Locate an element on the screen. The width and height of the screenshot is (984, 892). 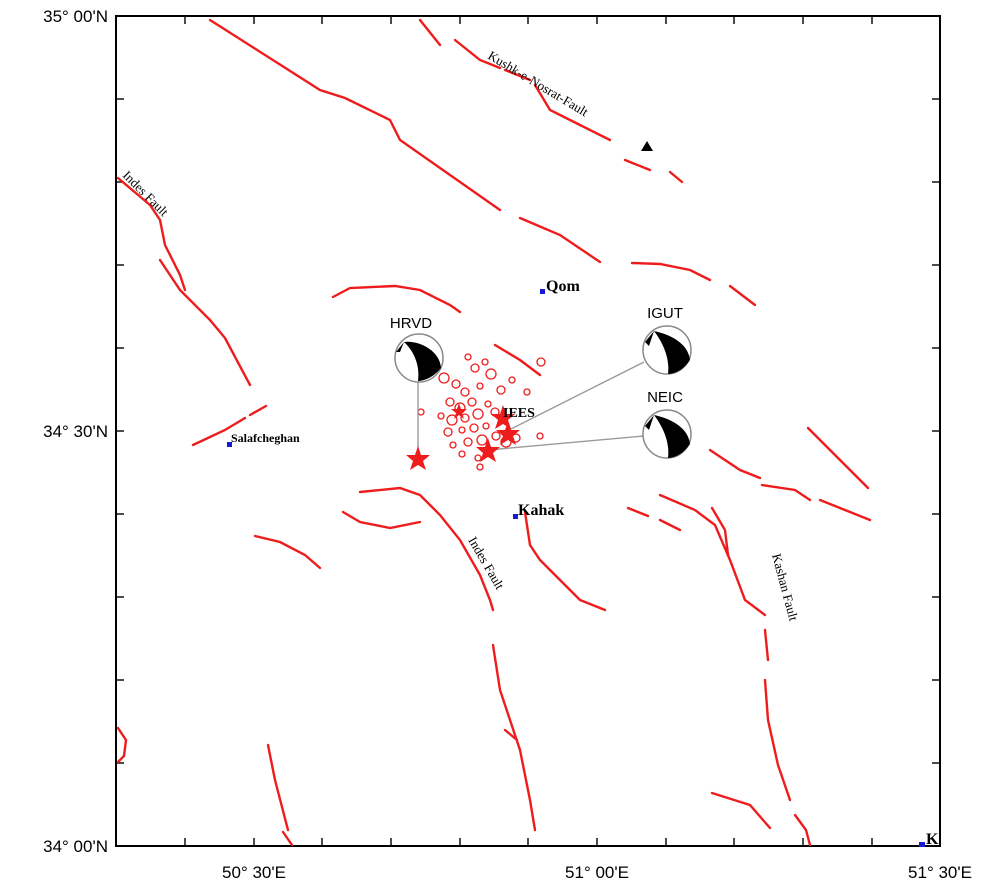
fault-trace-main-se is located at coordinates (560, 240).